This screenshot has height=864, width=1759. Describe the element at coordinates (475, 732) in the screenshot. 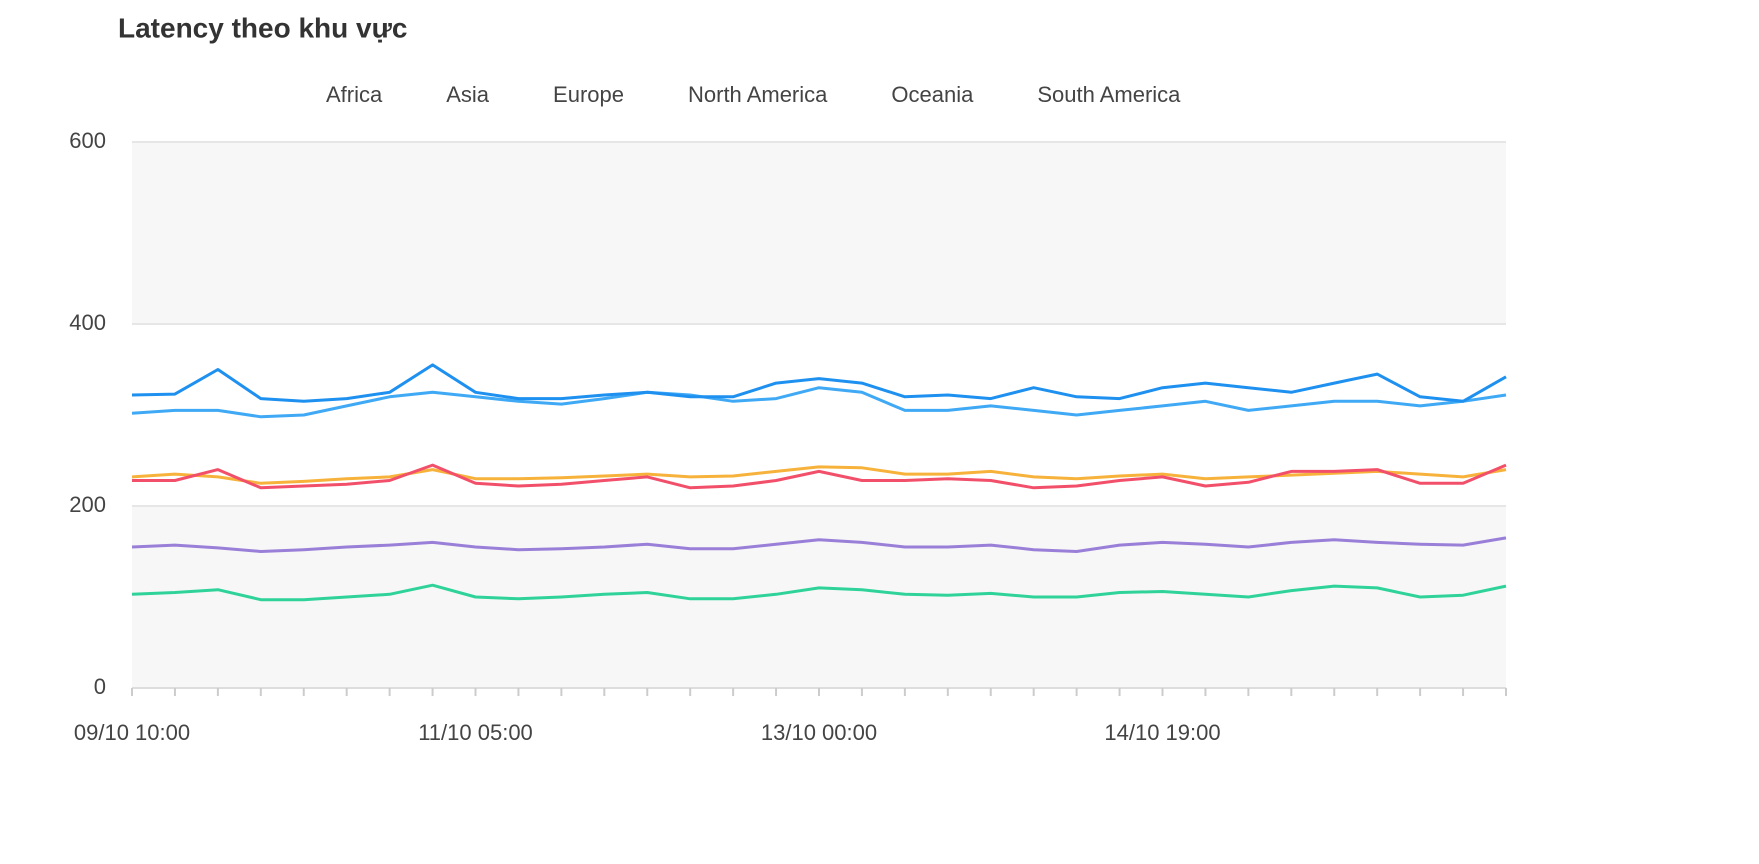

I see `x-tick-label: 11/10 05:00` at that location.